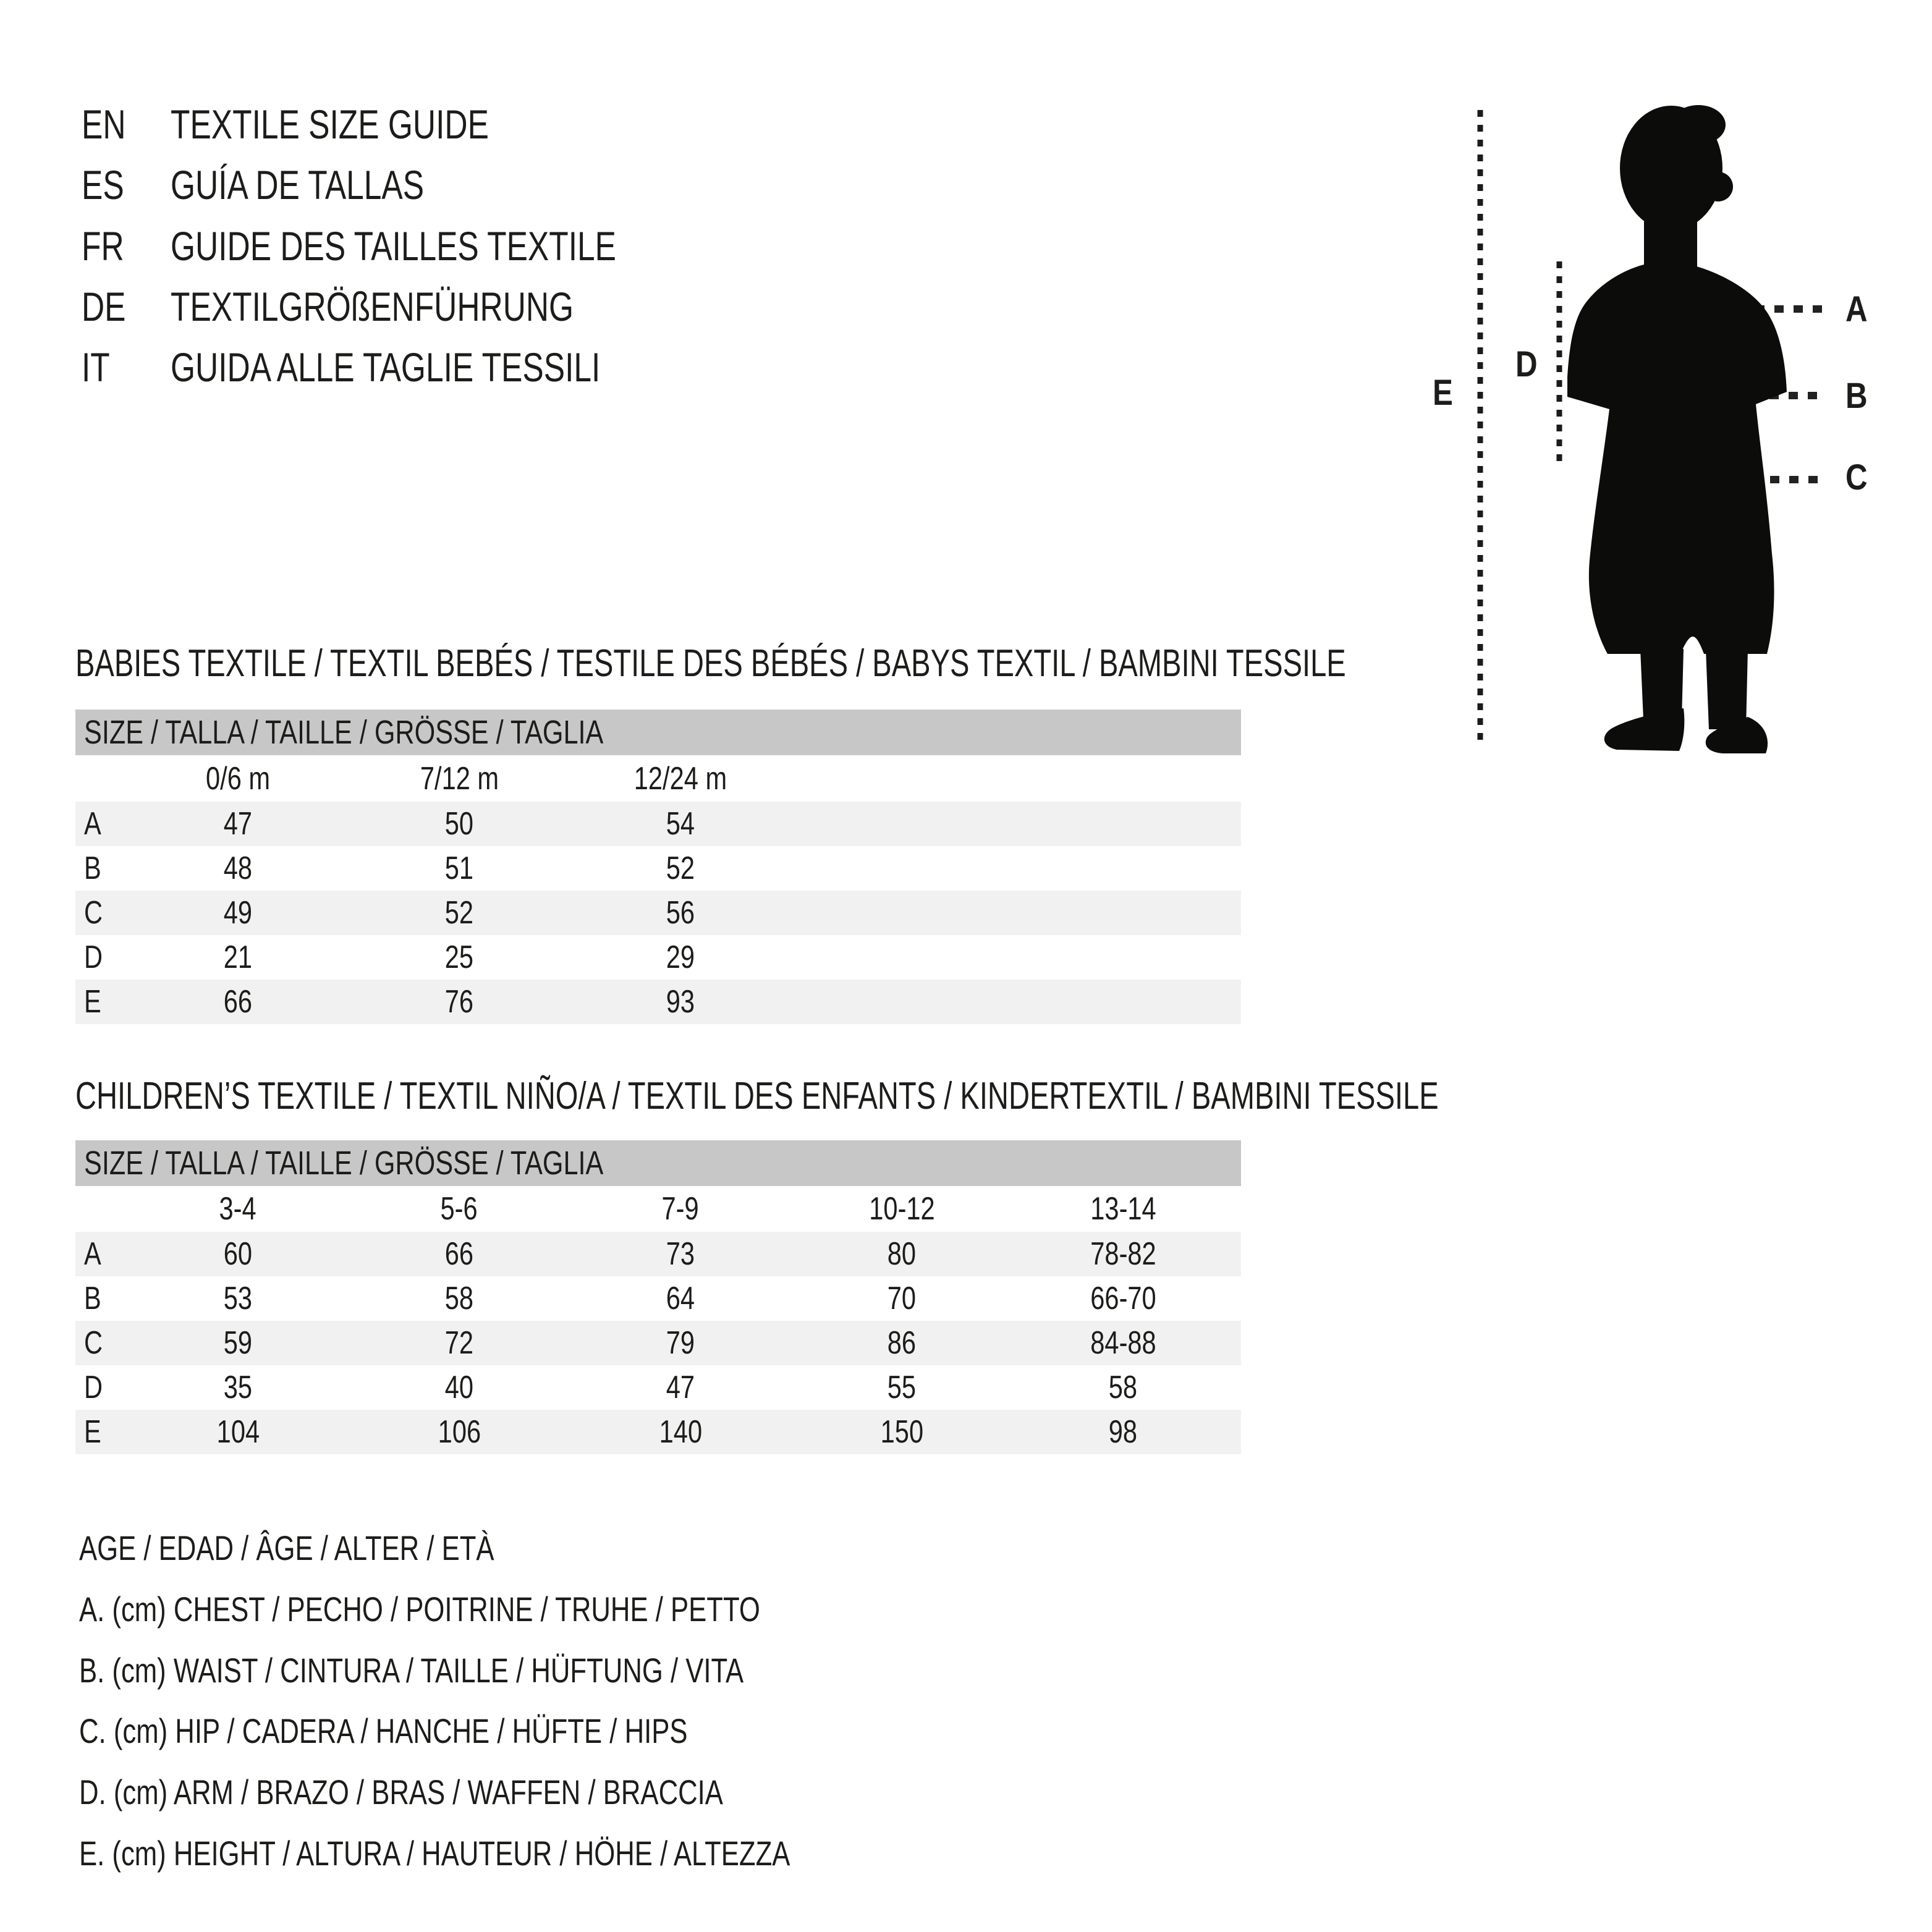 This screenshot has height=1932, width=1932. Describe the element at coordinates (680, 778) in the screenshot. I see `babies-col-2: 12/24 m` at that location.